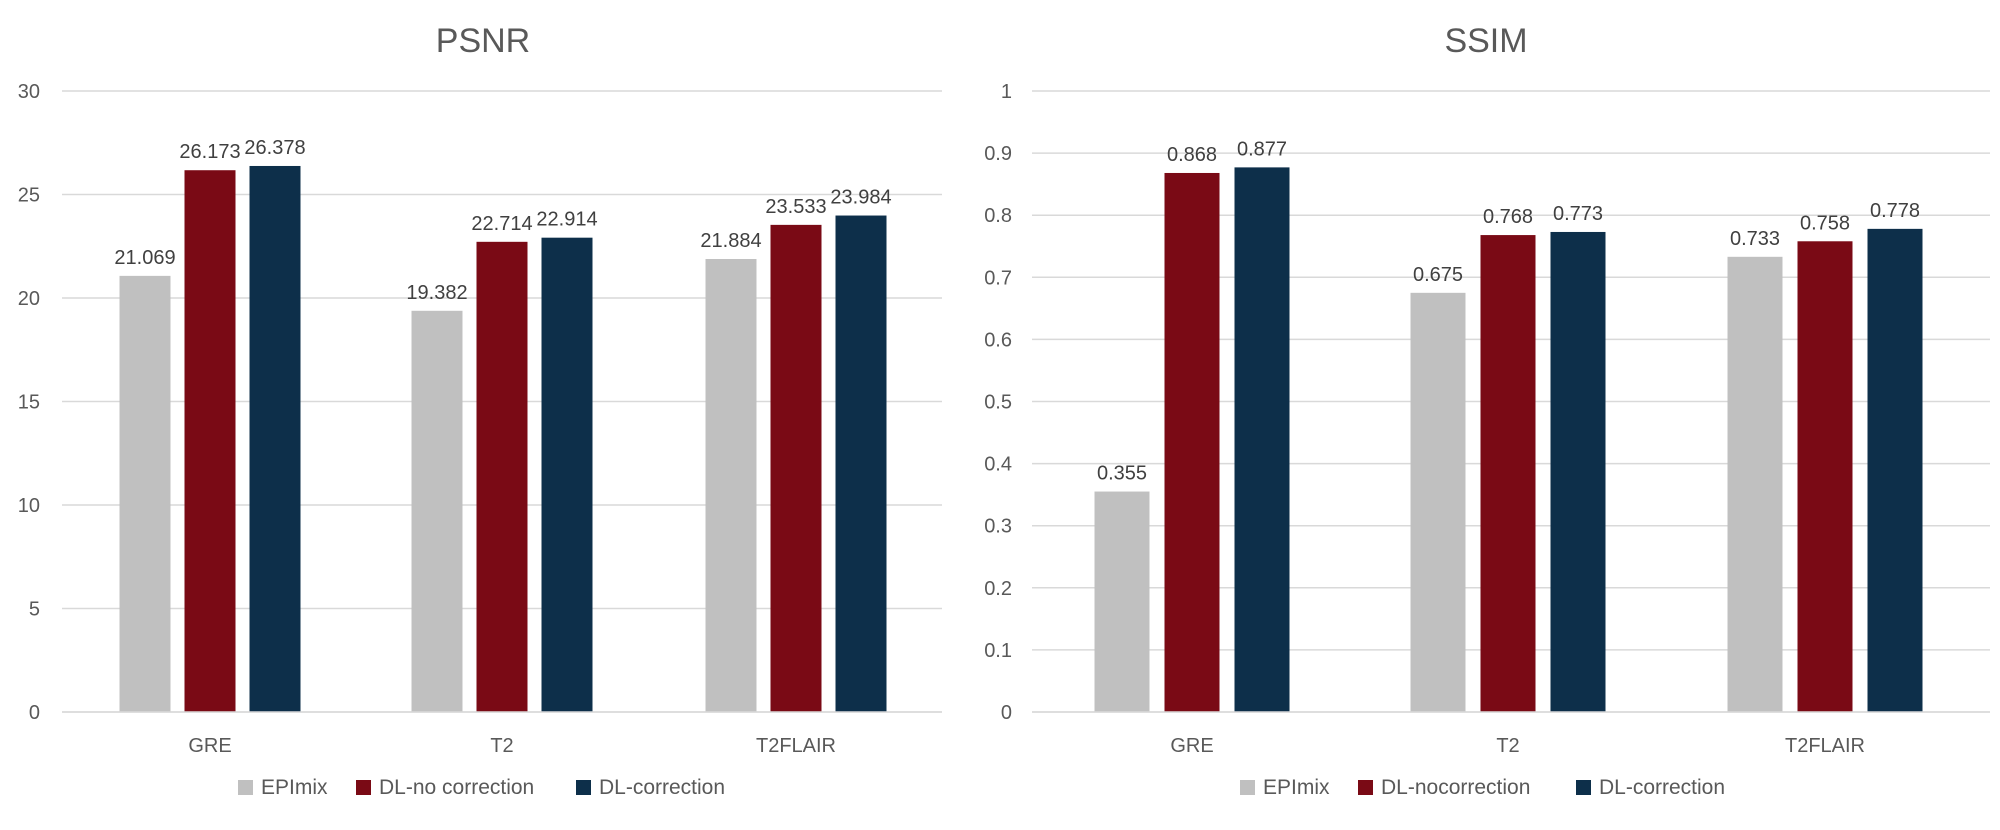 The image size is (2000, 830). What do you see at coordinates (29, 403) in the screenshot?
I see `y-tick-label: 15` at bounding box center [29, 403].